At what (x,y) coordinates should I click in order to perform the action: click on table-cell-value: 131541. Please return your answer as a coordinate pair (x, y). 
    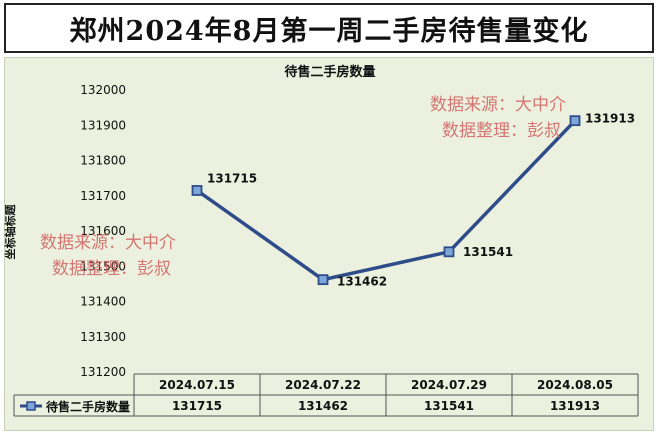
    Looking at the image, I should click on (449, 406).